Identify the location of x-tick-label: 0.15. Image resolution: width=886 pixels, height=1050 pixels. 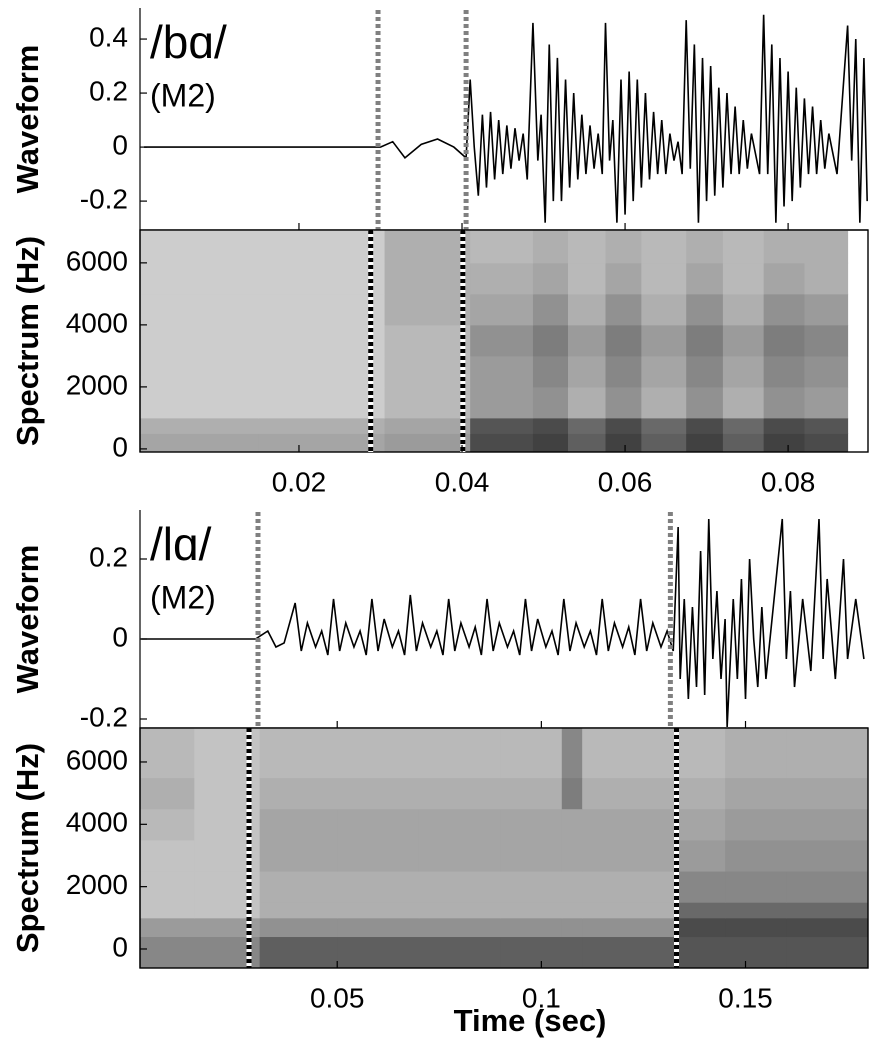
(745, 997).